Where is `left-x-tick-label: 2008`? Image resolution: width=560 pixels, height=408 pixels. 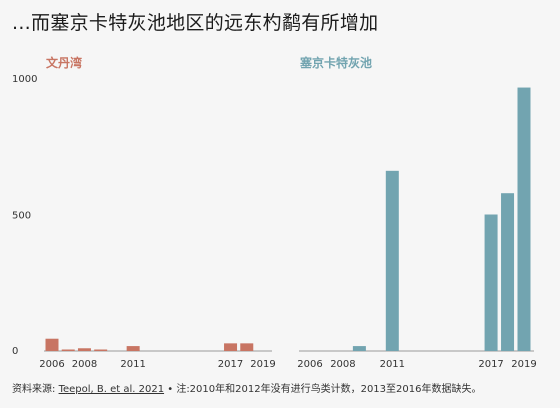 left-x-tick-label: 2008 is located at coordinates (84, 364).